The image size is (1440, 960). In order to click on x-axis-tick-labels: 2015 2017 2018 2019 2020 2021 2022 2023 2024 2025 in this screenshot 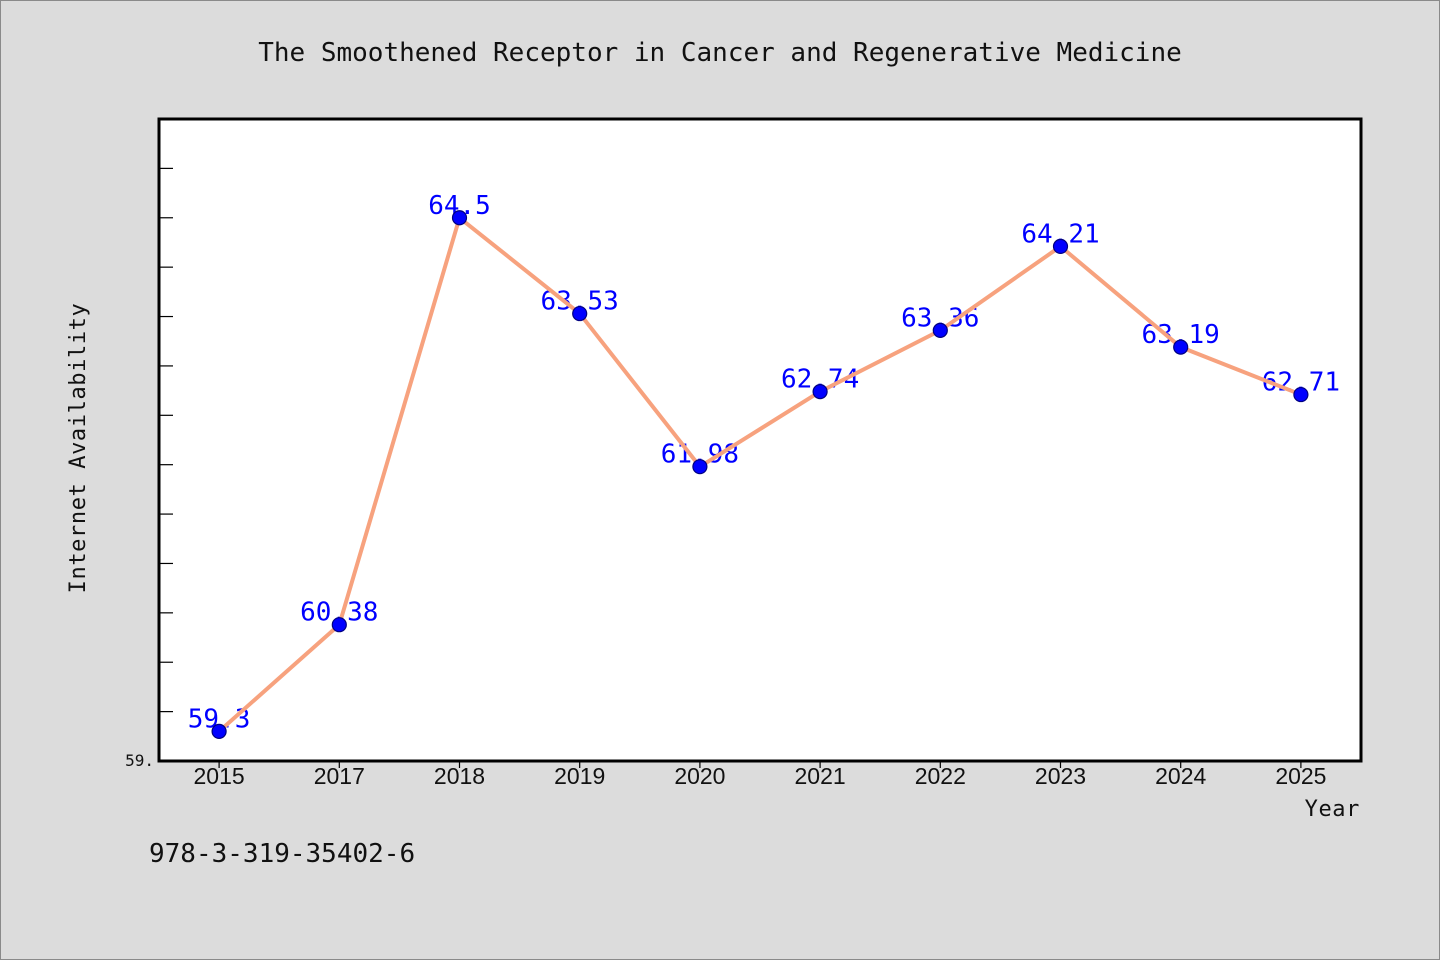, I will do `click(760, 776)`.